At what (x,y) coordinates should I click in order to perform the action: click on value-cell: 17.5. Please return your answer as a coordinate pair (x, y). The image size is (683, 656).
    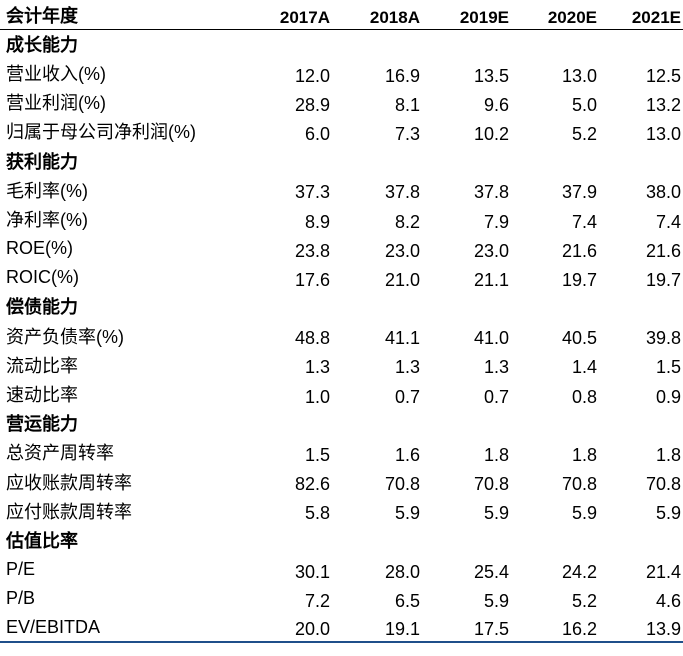
    Looking at the image, I should click on (466, 627).